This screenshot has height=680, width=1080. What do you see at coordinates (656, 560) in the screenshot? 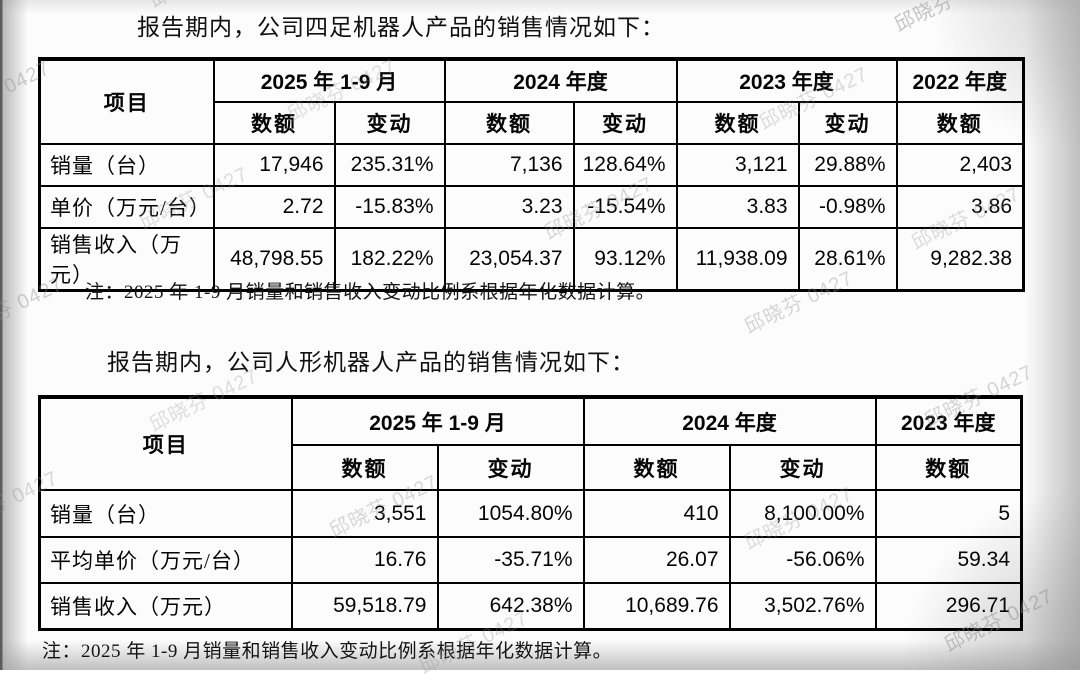
I see `value-cell: 26.07` at bounding box center [656, 560].